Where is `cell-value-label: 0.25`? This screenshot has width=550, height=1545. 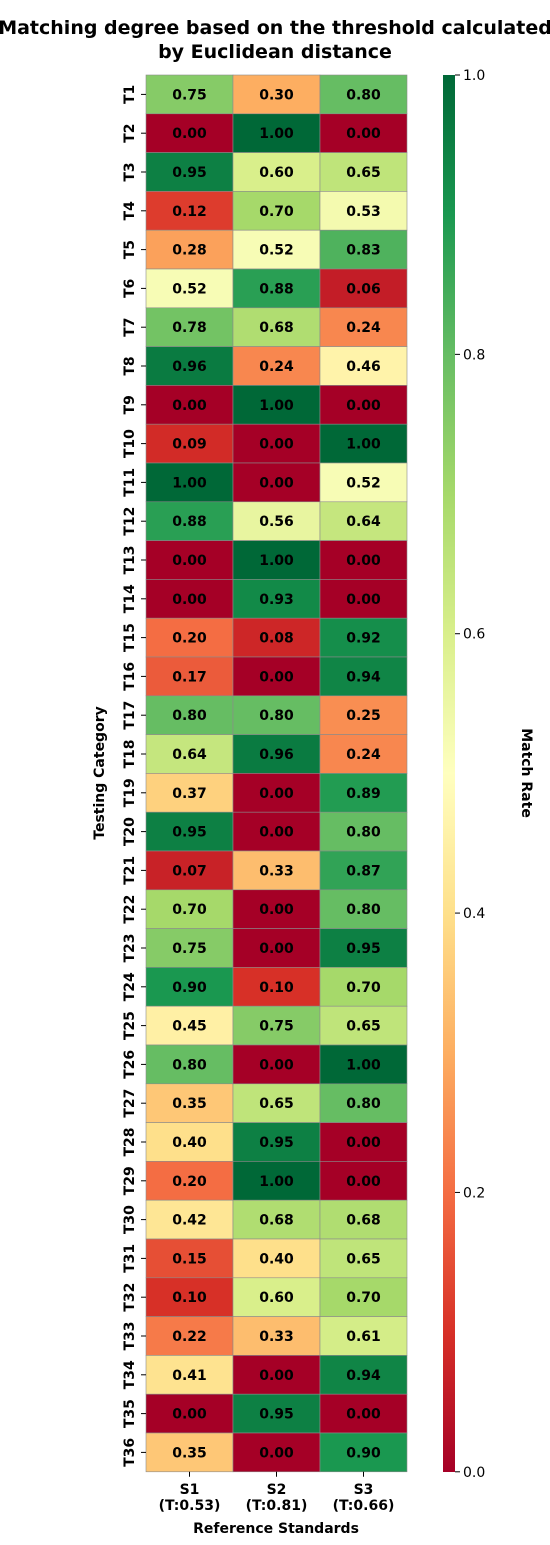 cell-value-label: 0.25 is located at coordinates (363, 716).